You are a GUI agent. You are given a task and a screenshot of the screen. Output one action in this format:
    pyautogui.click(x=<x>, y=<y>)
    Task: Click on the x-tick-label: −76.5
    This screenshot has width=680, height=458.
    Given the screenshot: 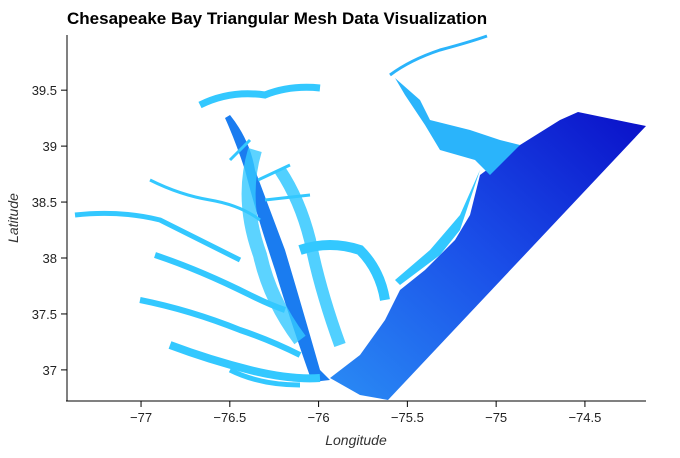 What is the action you would take?
    pyautogui.click(x=229, y=417)
    